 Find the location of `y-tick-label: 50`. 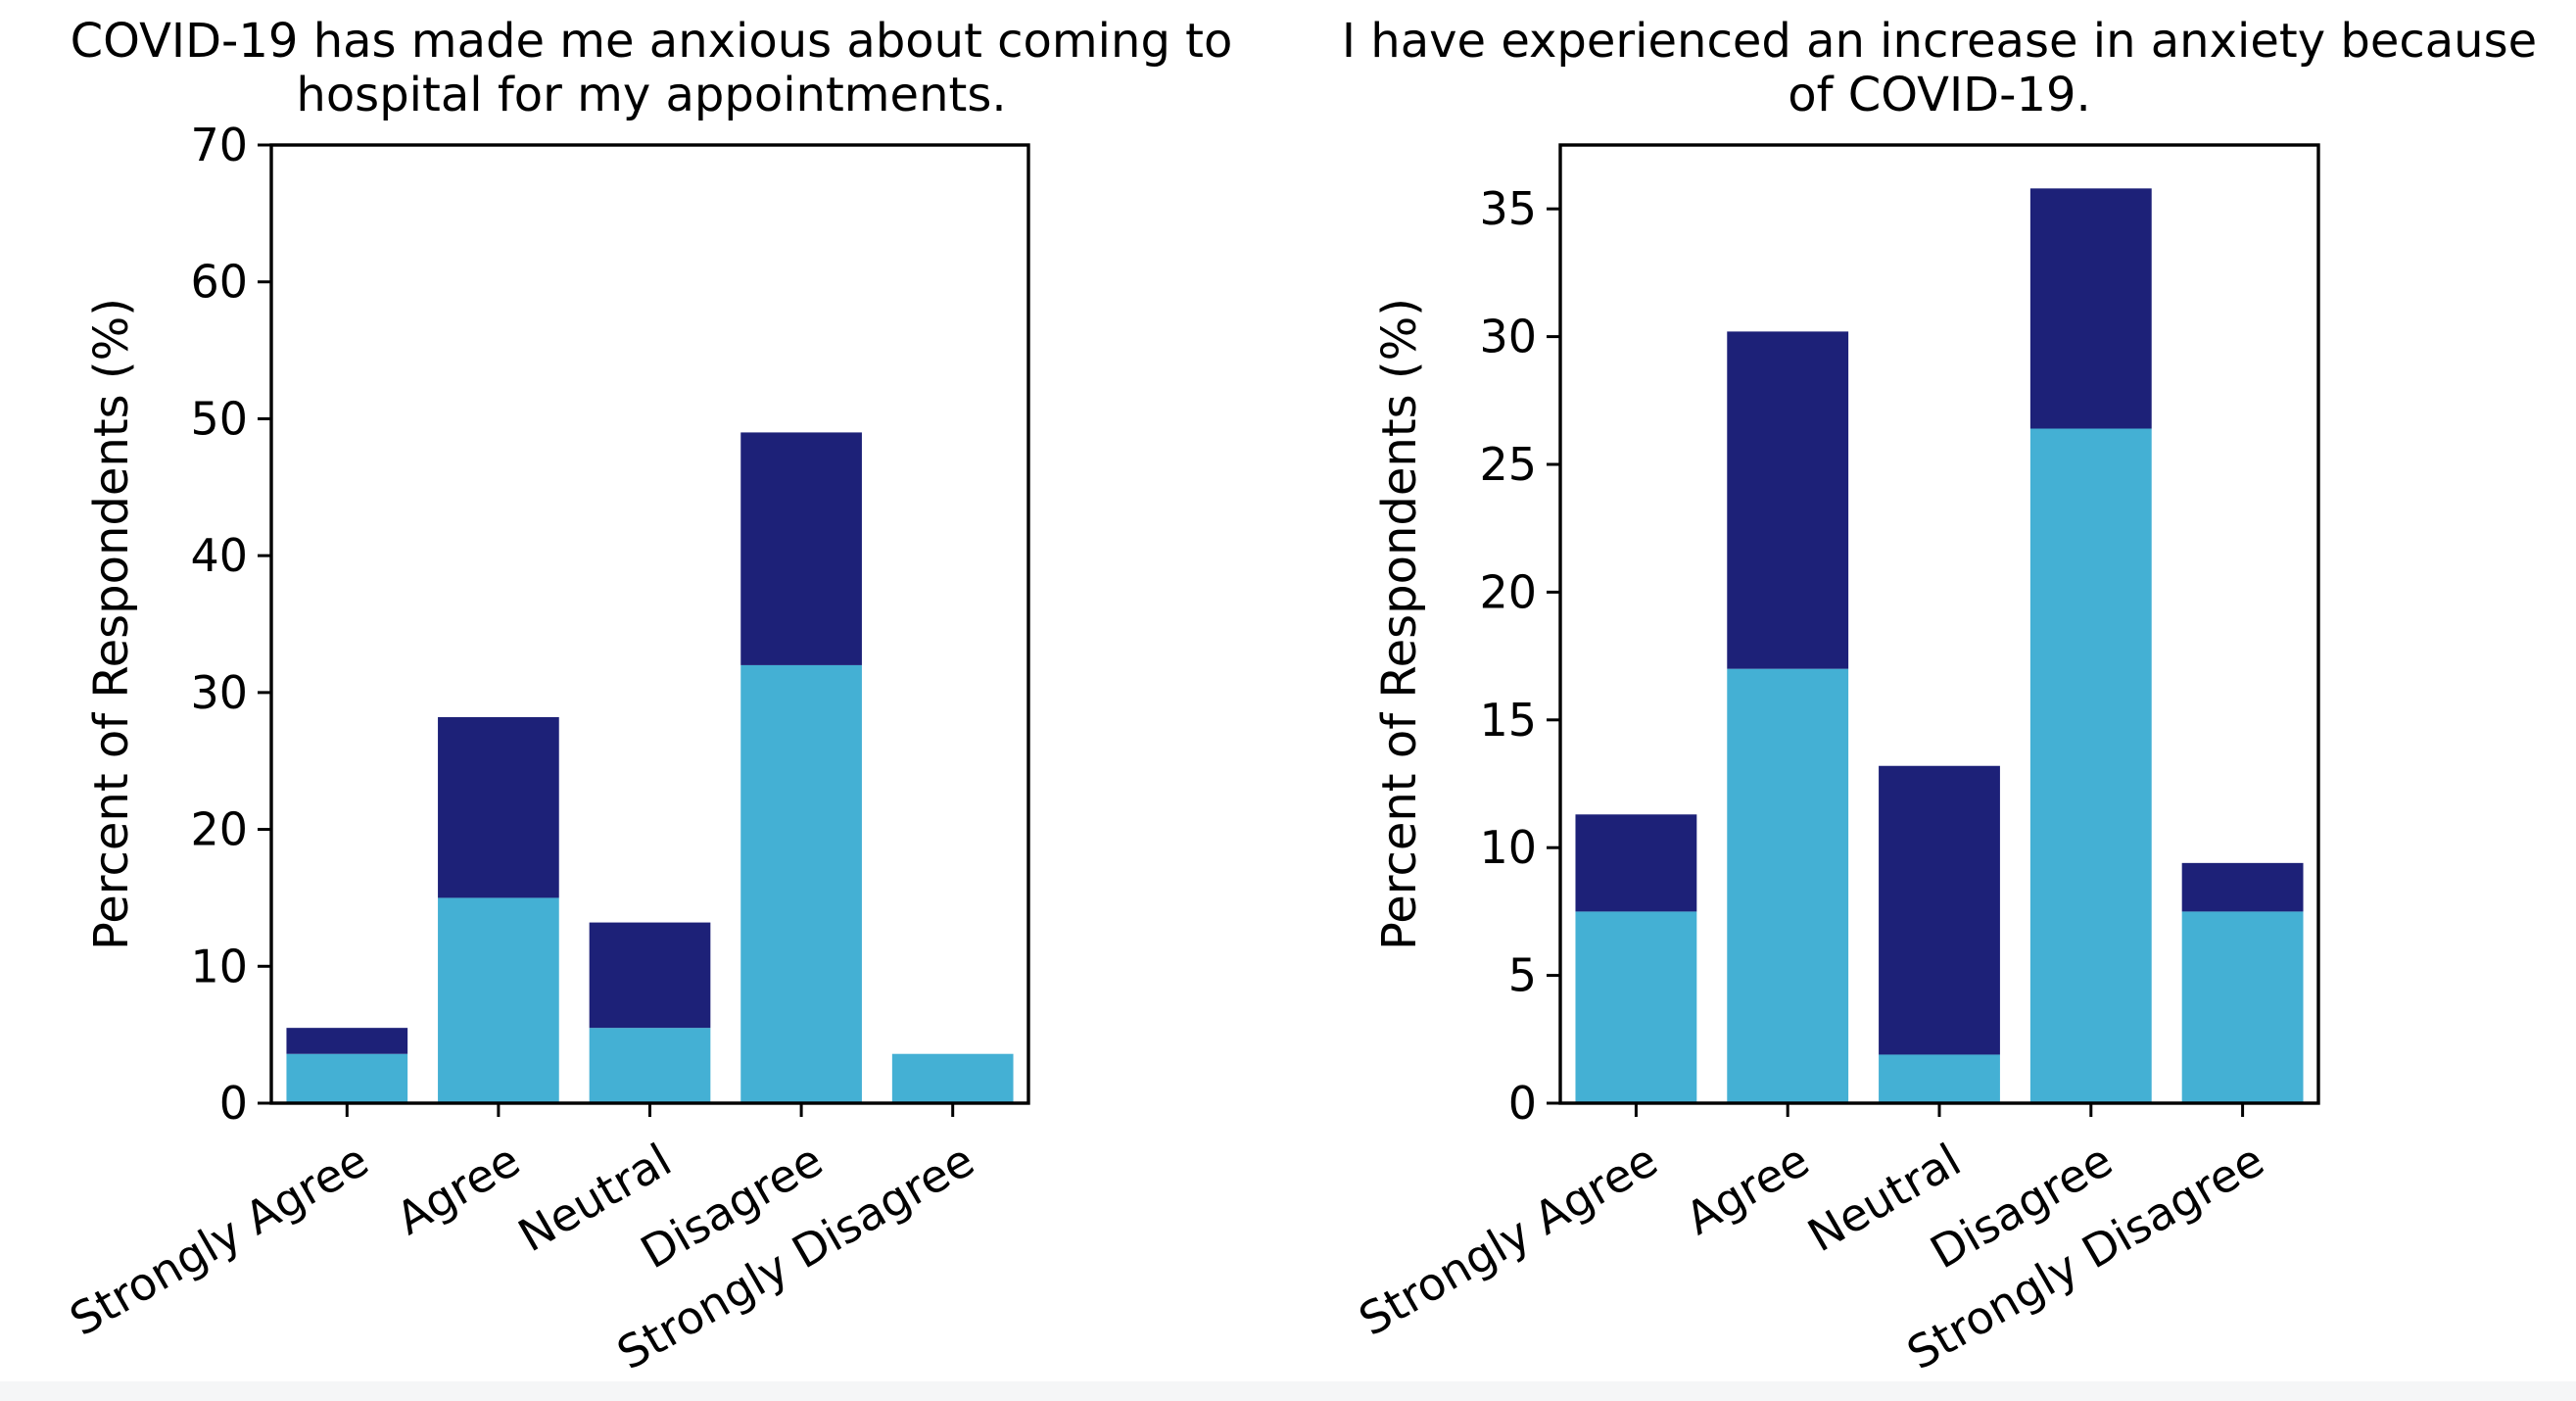

y-tick-label: 50 is located at coordinates (219, 419).